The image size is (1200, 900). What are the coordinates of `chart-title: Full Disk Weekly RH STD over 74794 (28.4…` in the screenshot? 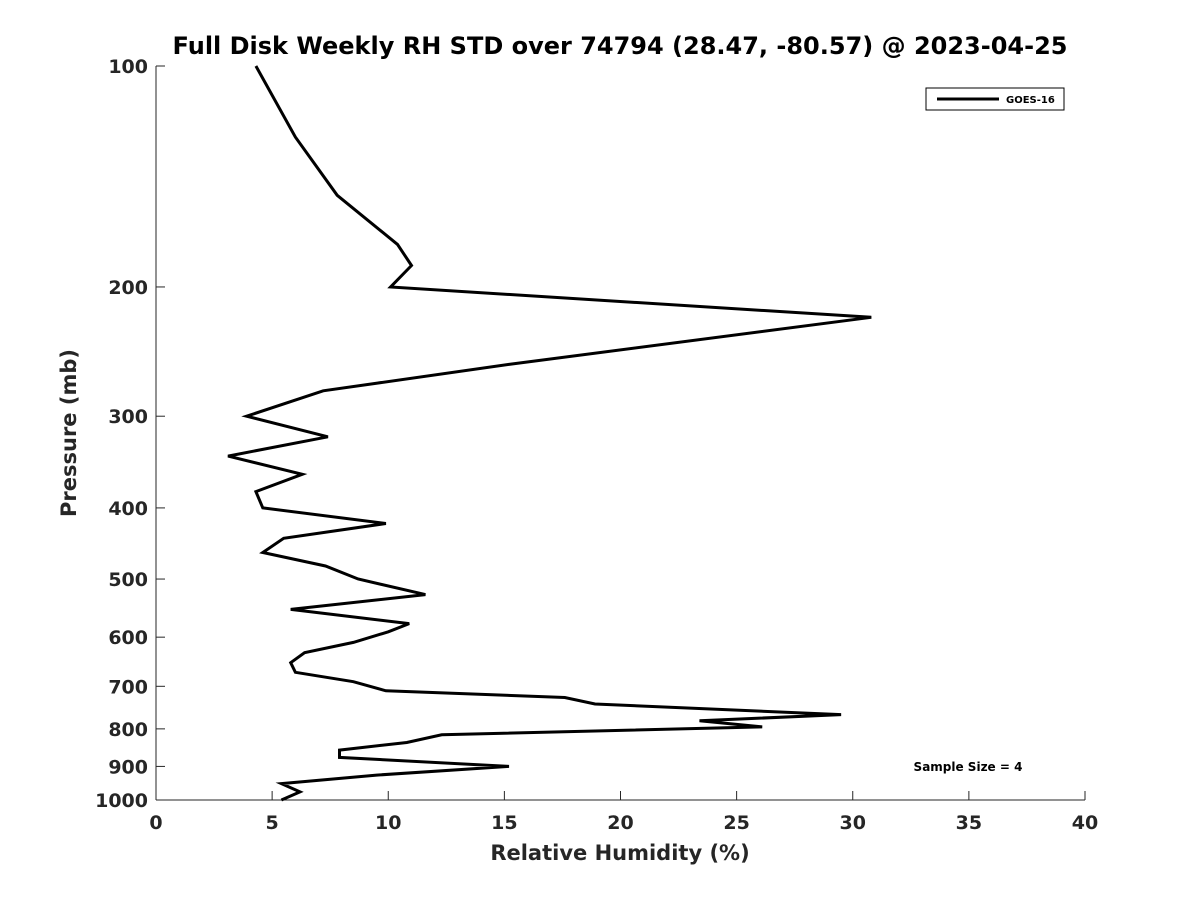 It's located at (620, 46).